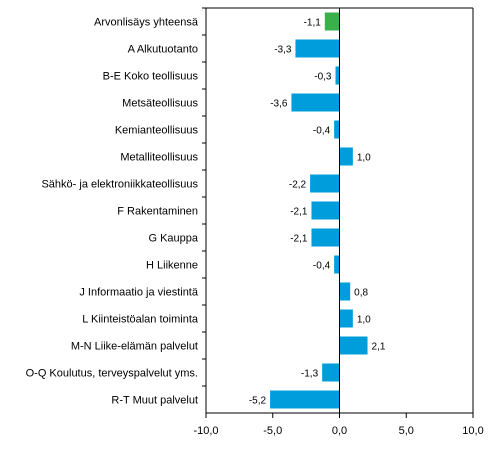  Describe the element at coordinates (134, 347) in the screenshot. I see `category-label: M-N Liike-elämän palvelut` at that location.